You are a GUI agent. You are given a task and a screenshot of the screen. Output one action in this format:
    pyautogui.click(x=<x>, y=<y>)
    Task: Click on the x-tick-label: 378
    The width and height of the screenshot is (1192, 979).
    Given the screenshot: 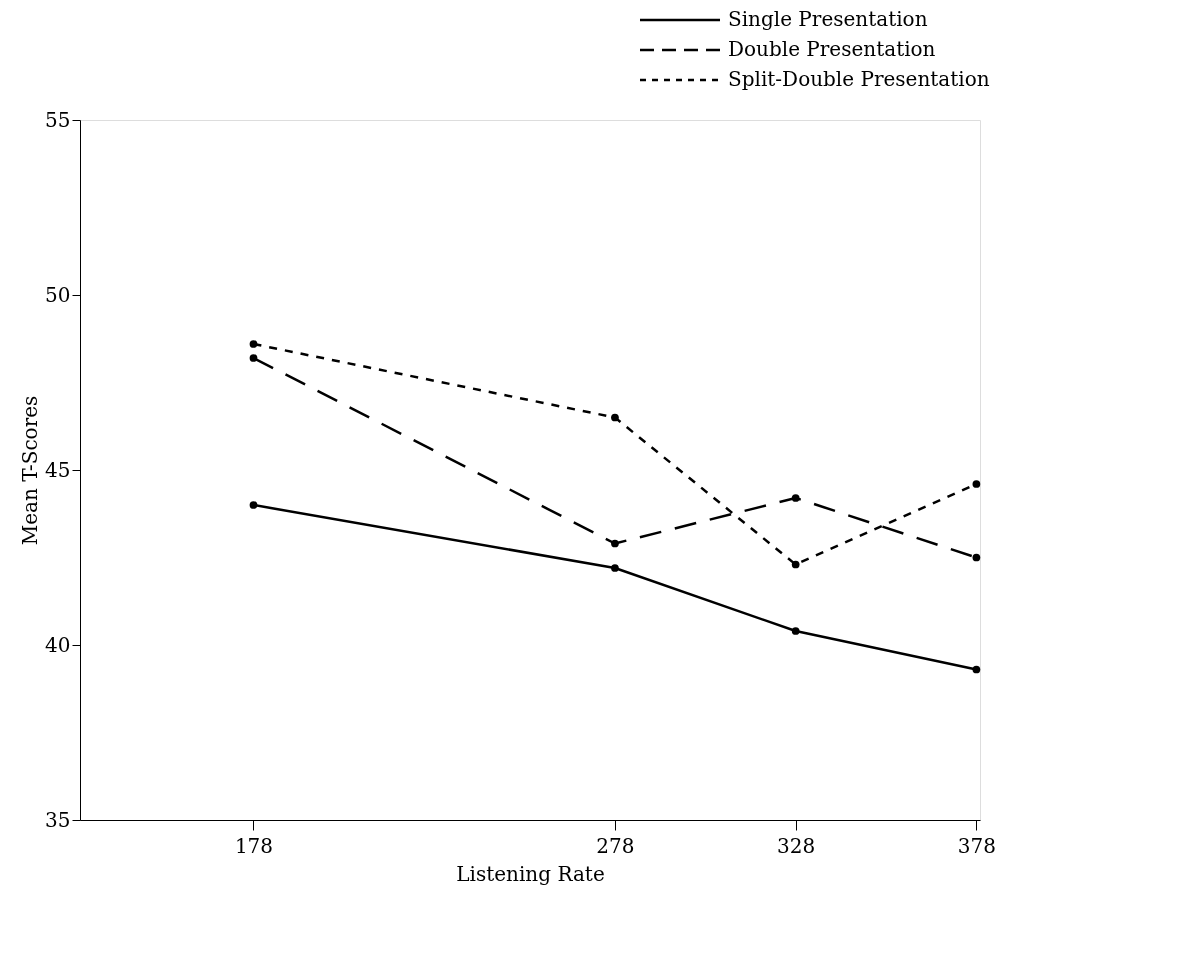 What is the action you would take?
    pyautogui.click(x=976, y=845)
    